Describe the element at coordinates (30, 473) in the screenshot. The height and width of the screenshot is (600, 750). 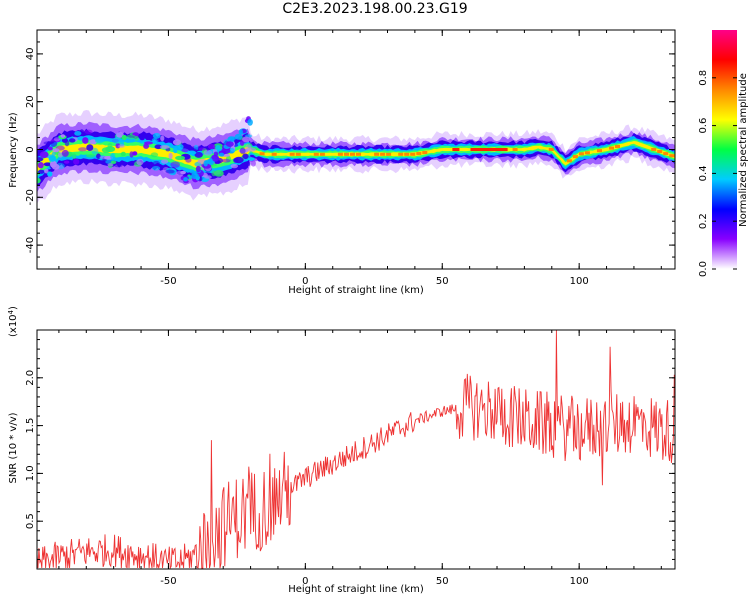
I see `snr-y-tick-label: 1.0` at that location.